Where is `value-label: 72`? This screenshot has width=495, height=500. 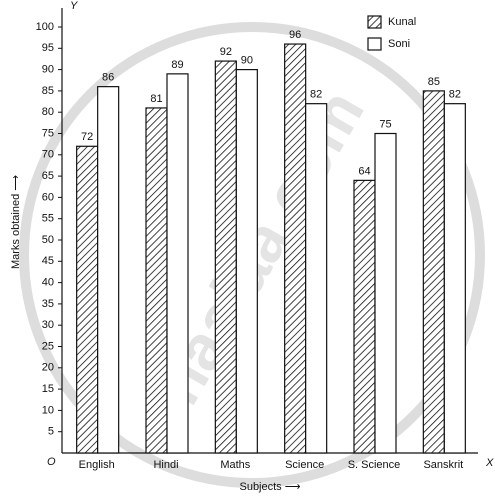 value-label: 72 is located at coordinates (87, 137).